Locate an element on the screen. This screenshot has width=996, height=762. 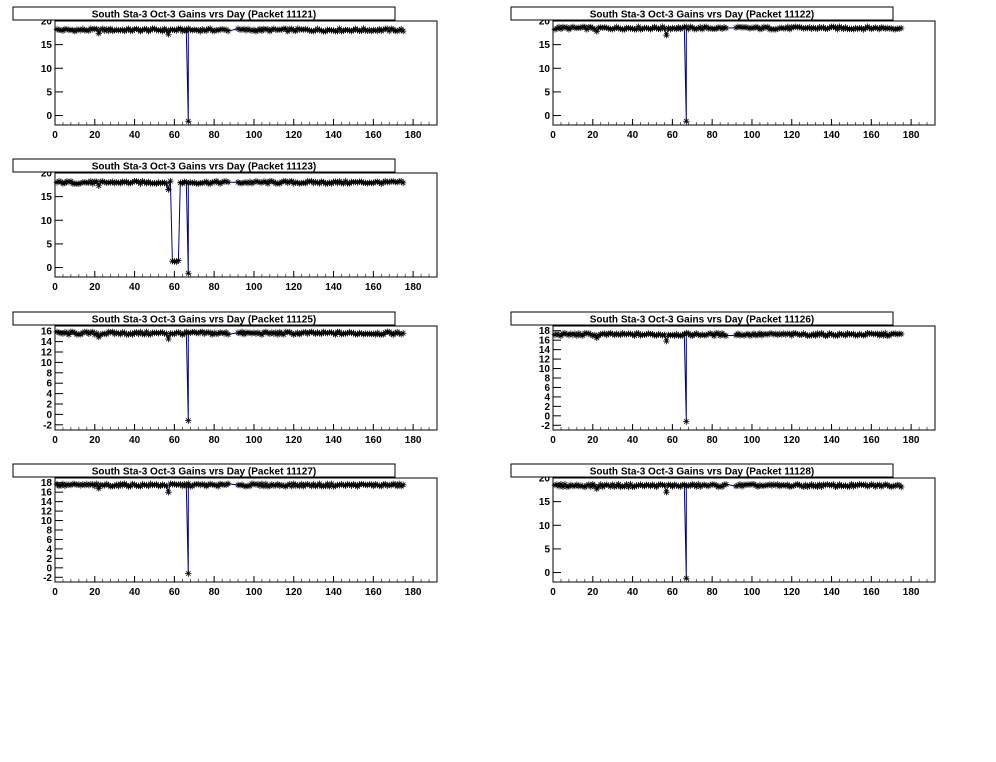
x-tick-label: 140 is located at coordinates (831, 135).